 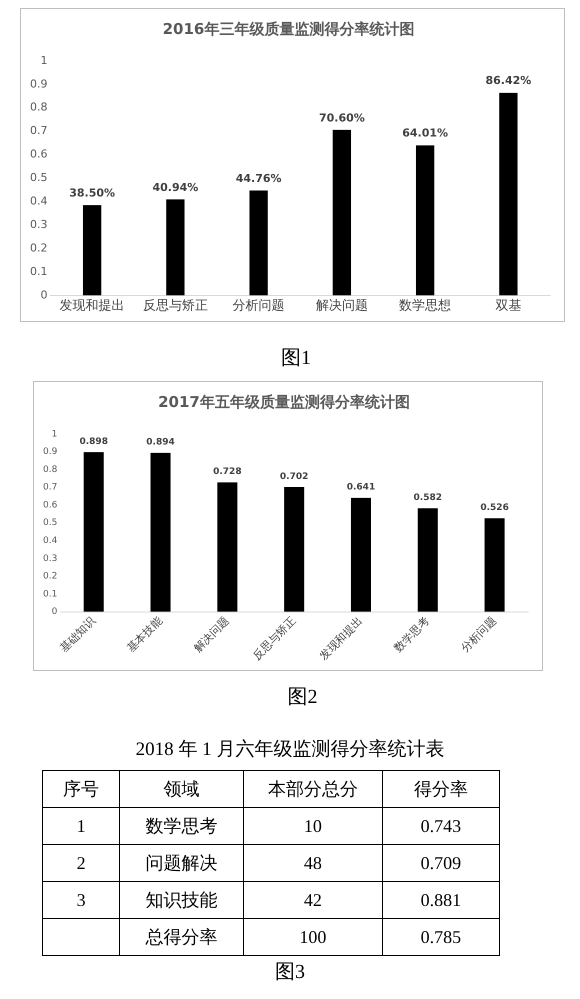 What do you see at coordinates (508, 81) in the screenshot?
I see `data-label: 86.42%` at bounding box center [508, 81].